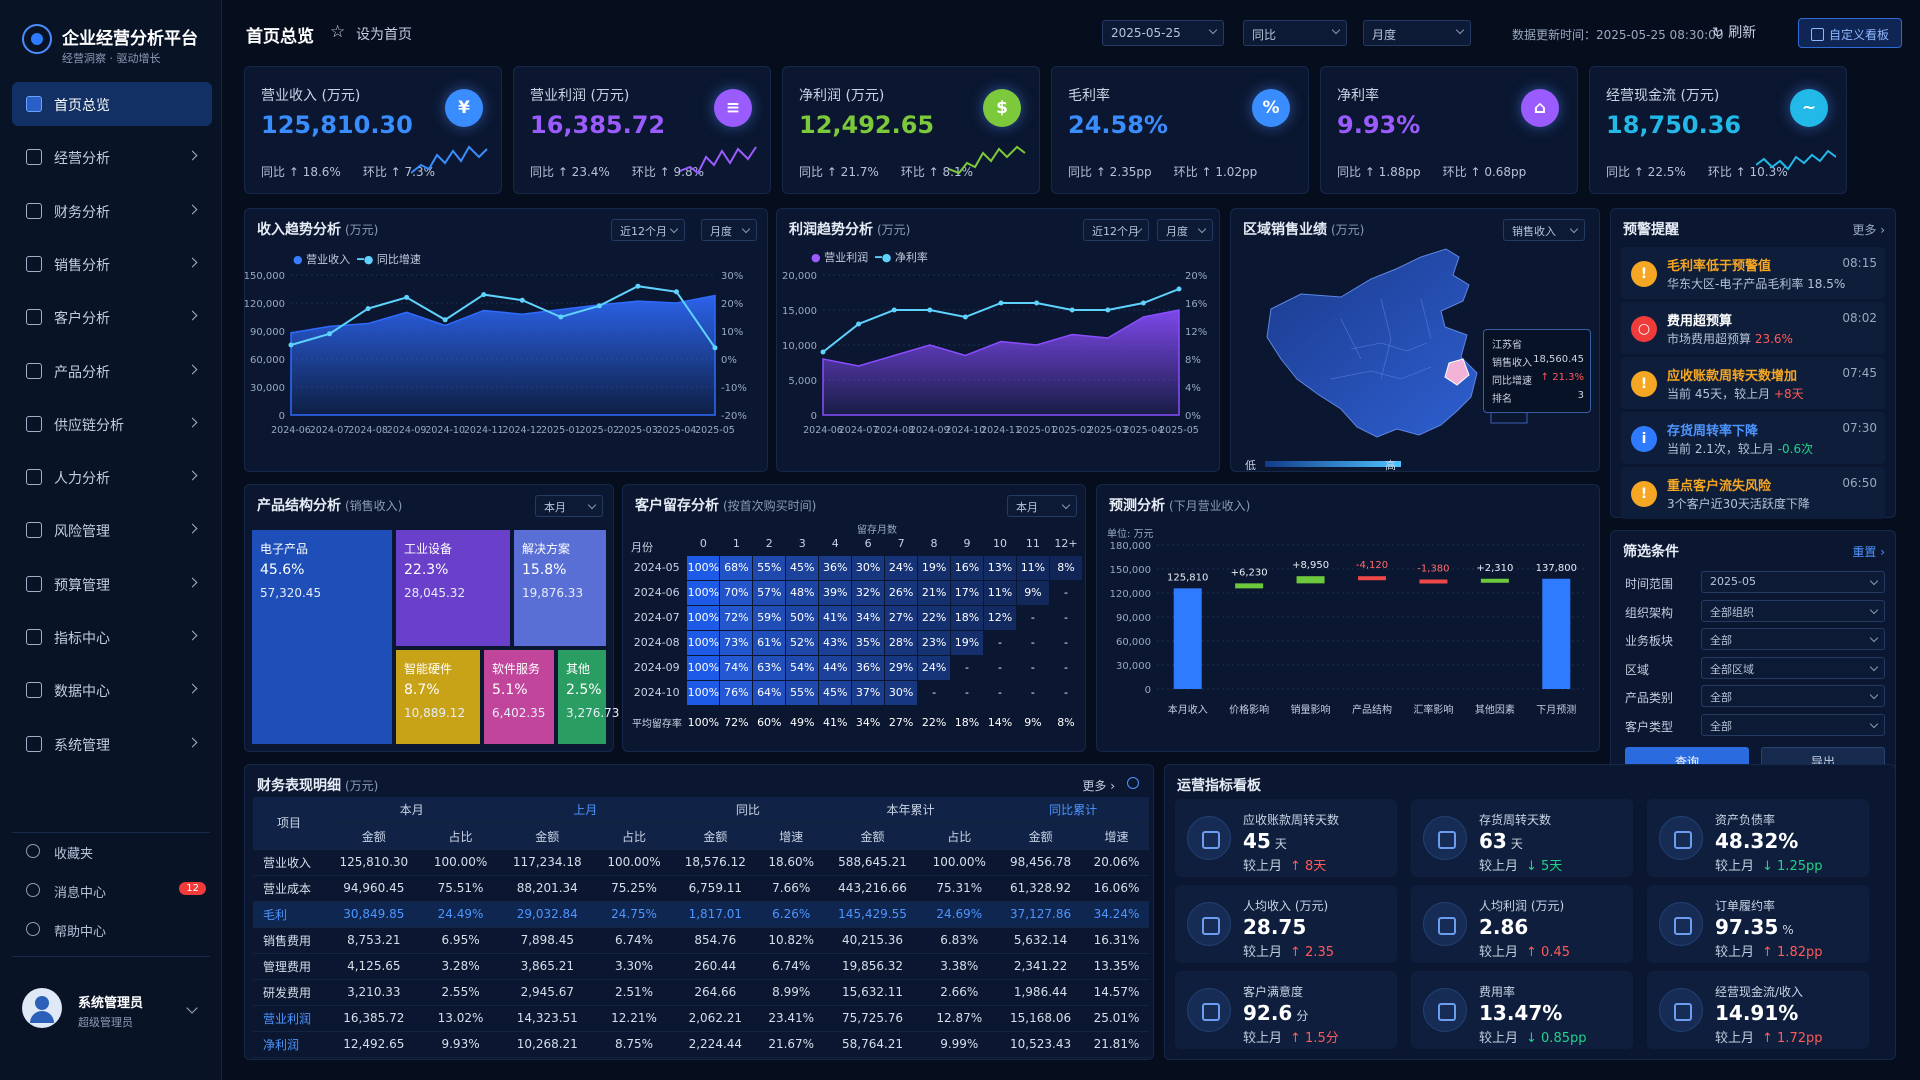  Describe the element at coordinates (729, 230) in the screenshot. I see `revenue-period-select: 月度` at that location.